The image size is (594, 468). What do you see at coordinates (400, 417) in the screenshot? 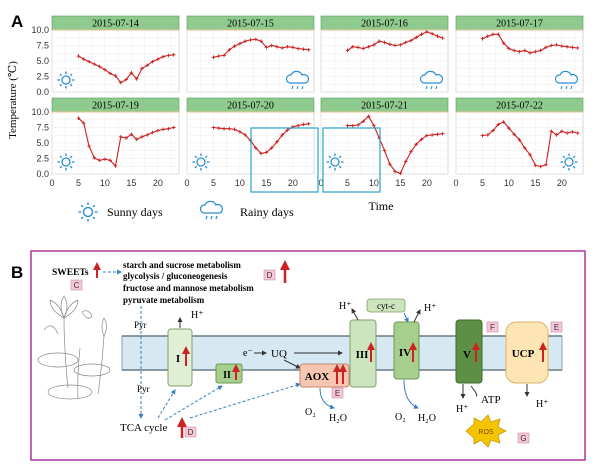
I see `complex-iv-o2: O₂` at bounding box center [400, 417].